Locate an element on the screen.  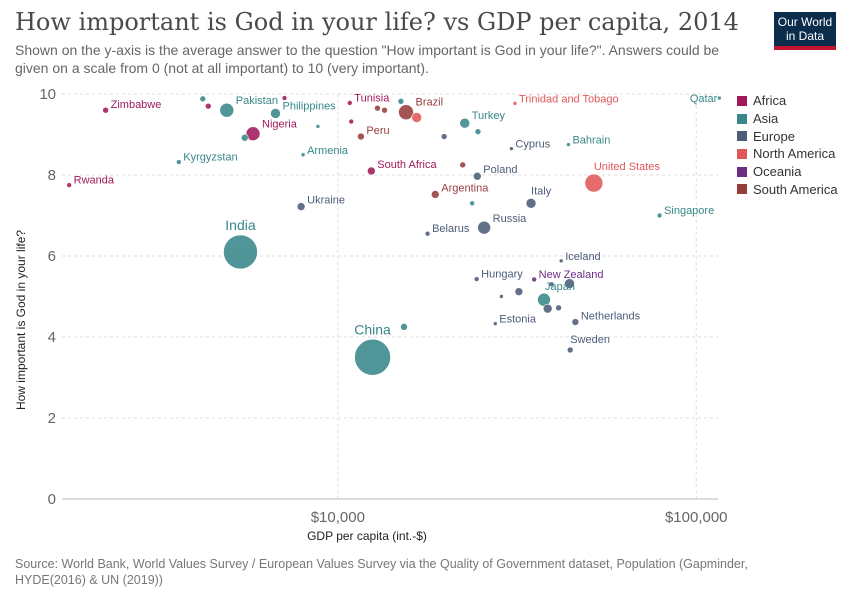
owid-logo: Our World in Data is located at coordinates (805, 31).